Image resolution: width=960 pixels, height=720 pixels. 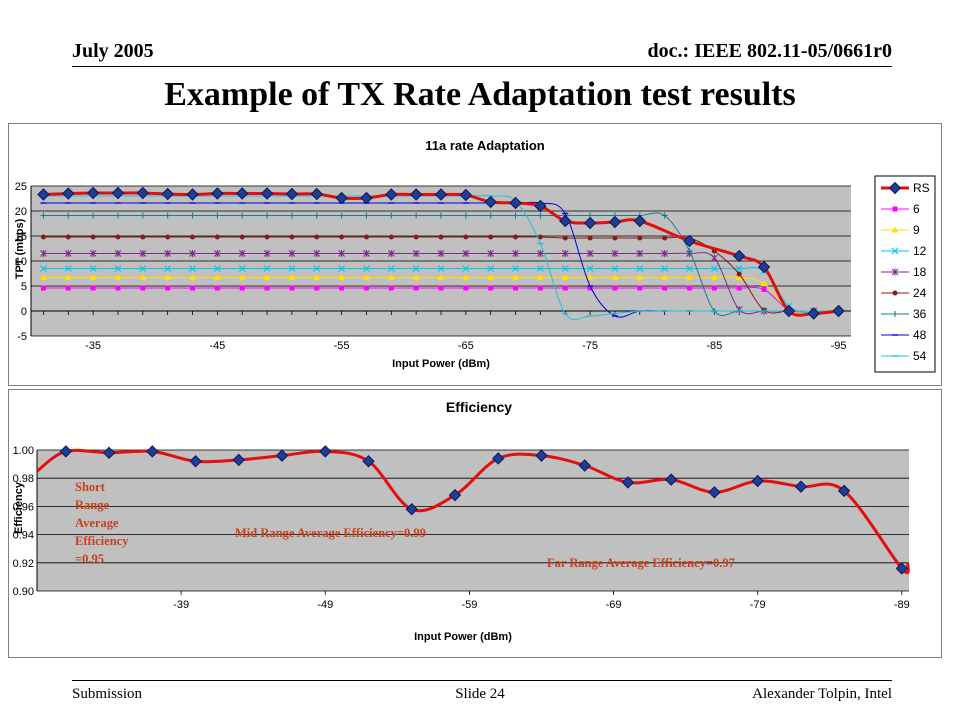 I want to click on chart-title: 11a rate Adaptation, so click(x=485, y=145).